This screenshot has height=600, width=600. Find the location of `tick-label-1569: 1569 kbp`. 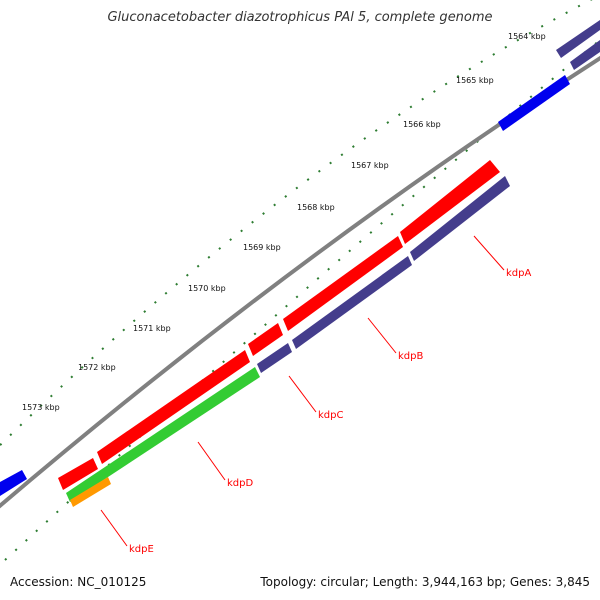

tick-label-1569: 1569 kbp is located at coordinates (262, 247).